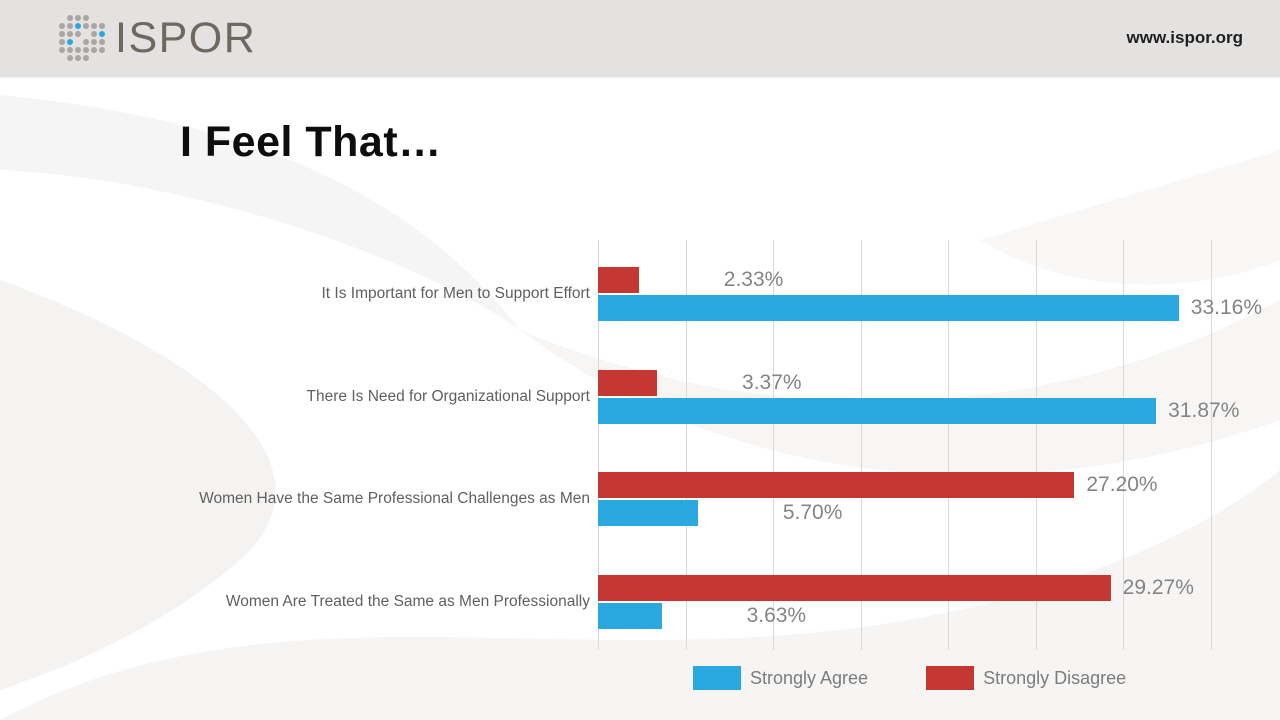 Image resolution: width=1280 pixels, height=720 pixels. Describe the element at coordinates (950, 678) in the screenshot. I see `legend-swatch-strongly-disagree` at that location.